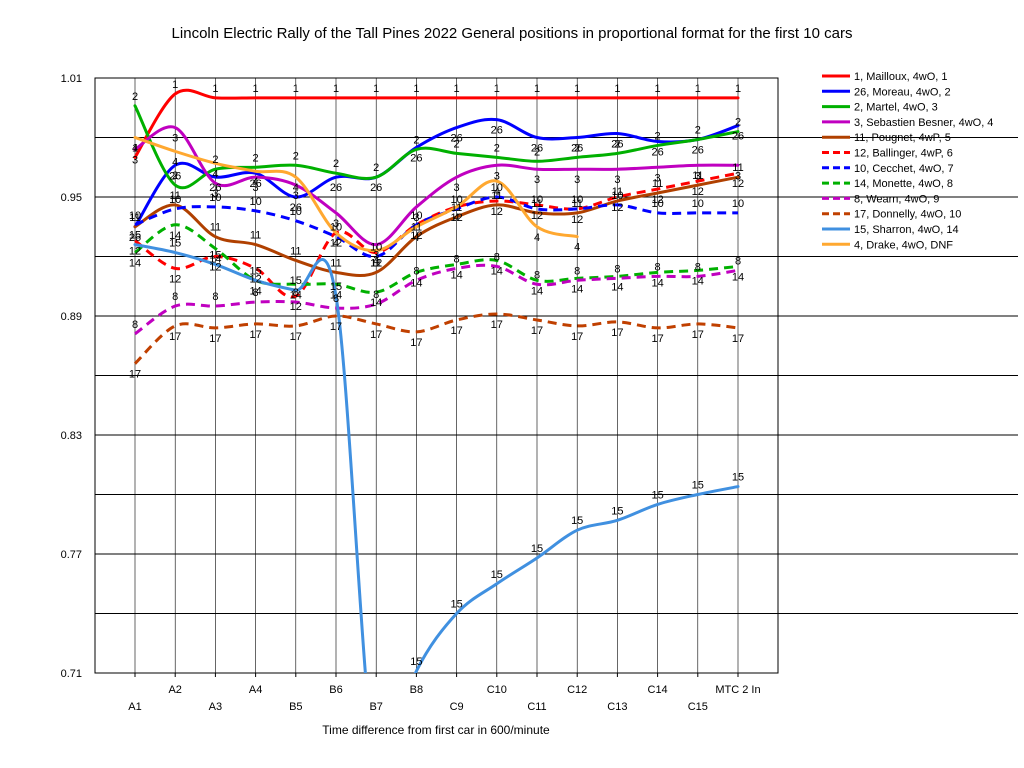 This screenshot has width=1024, height=768. What do you see at coordinates (904, 169) in the screenshot?
I see `legend-entry: 10, Cecchet, 4wO, 7` at bounding box center [904, 169].